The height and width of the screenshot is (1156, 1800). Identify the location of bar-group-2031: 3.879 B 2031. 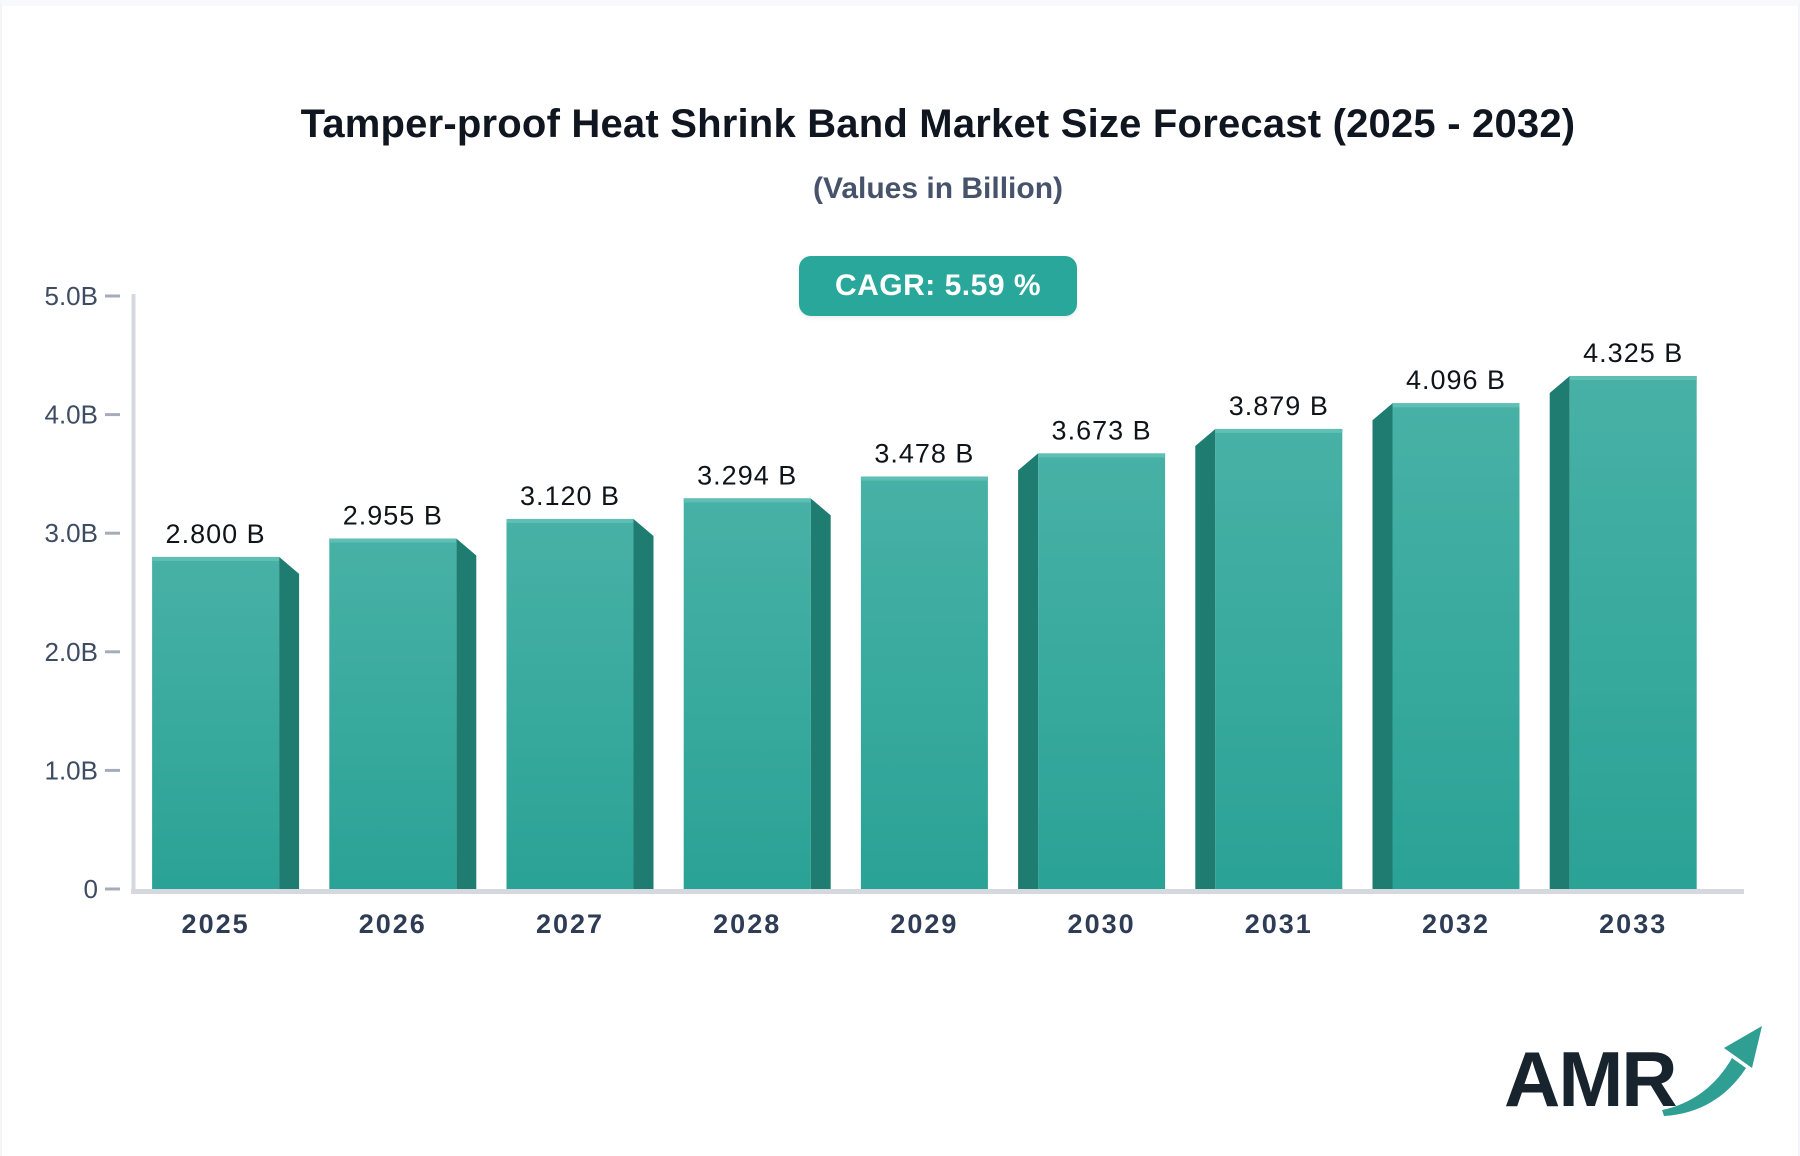
(1269, 665).